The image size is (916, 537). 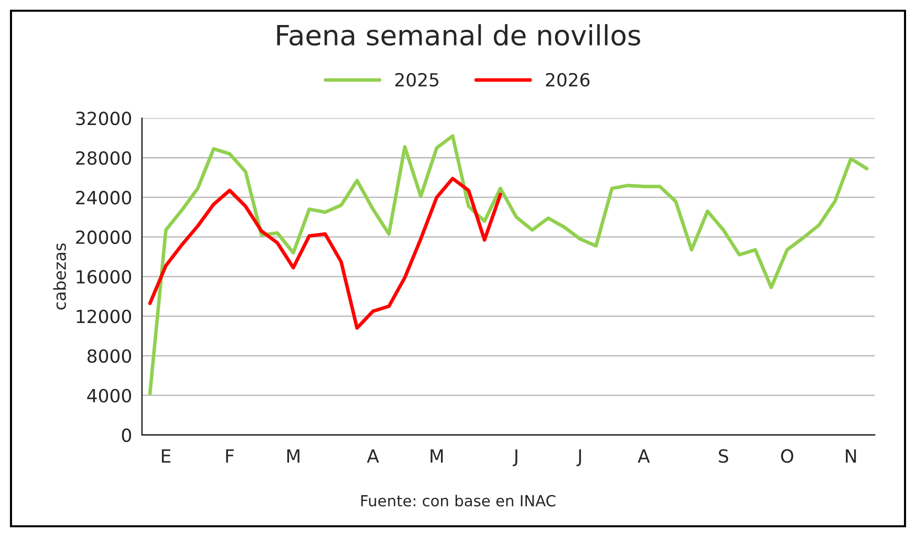 I want to click on line-series, so click(x=325, y=253).